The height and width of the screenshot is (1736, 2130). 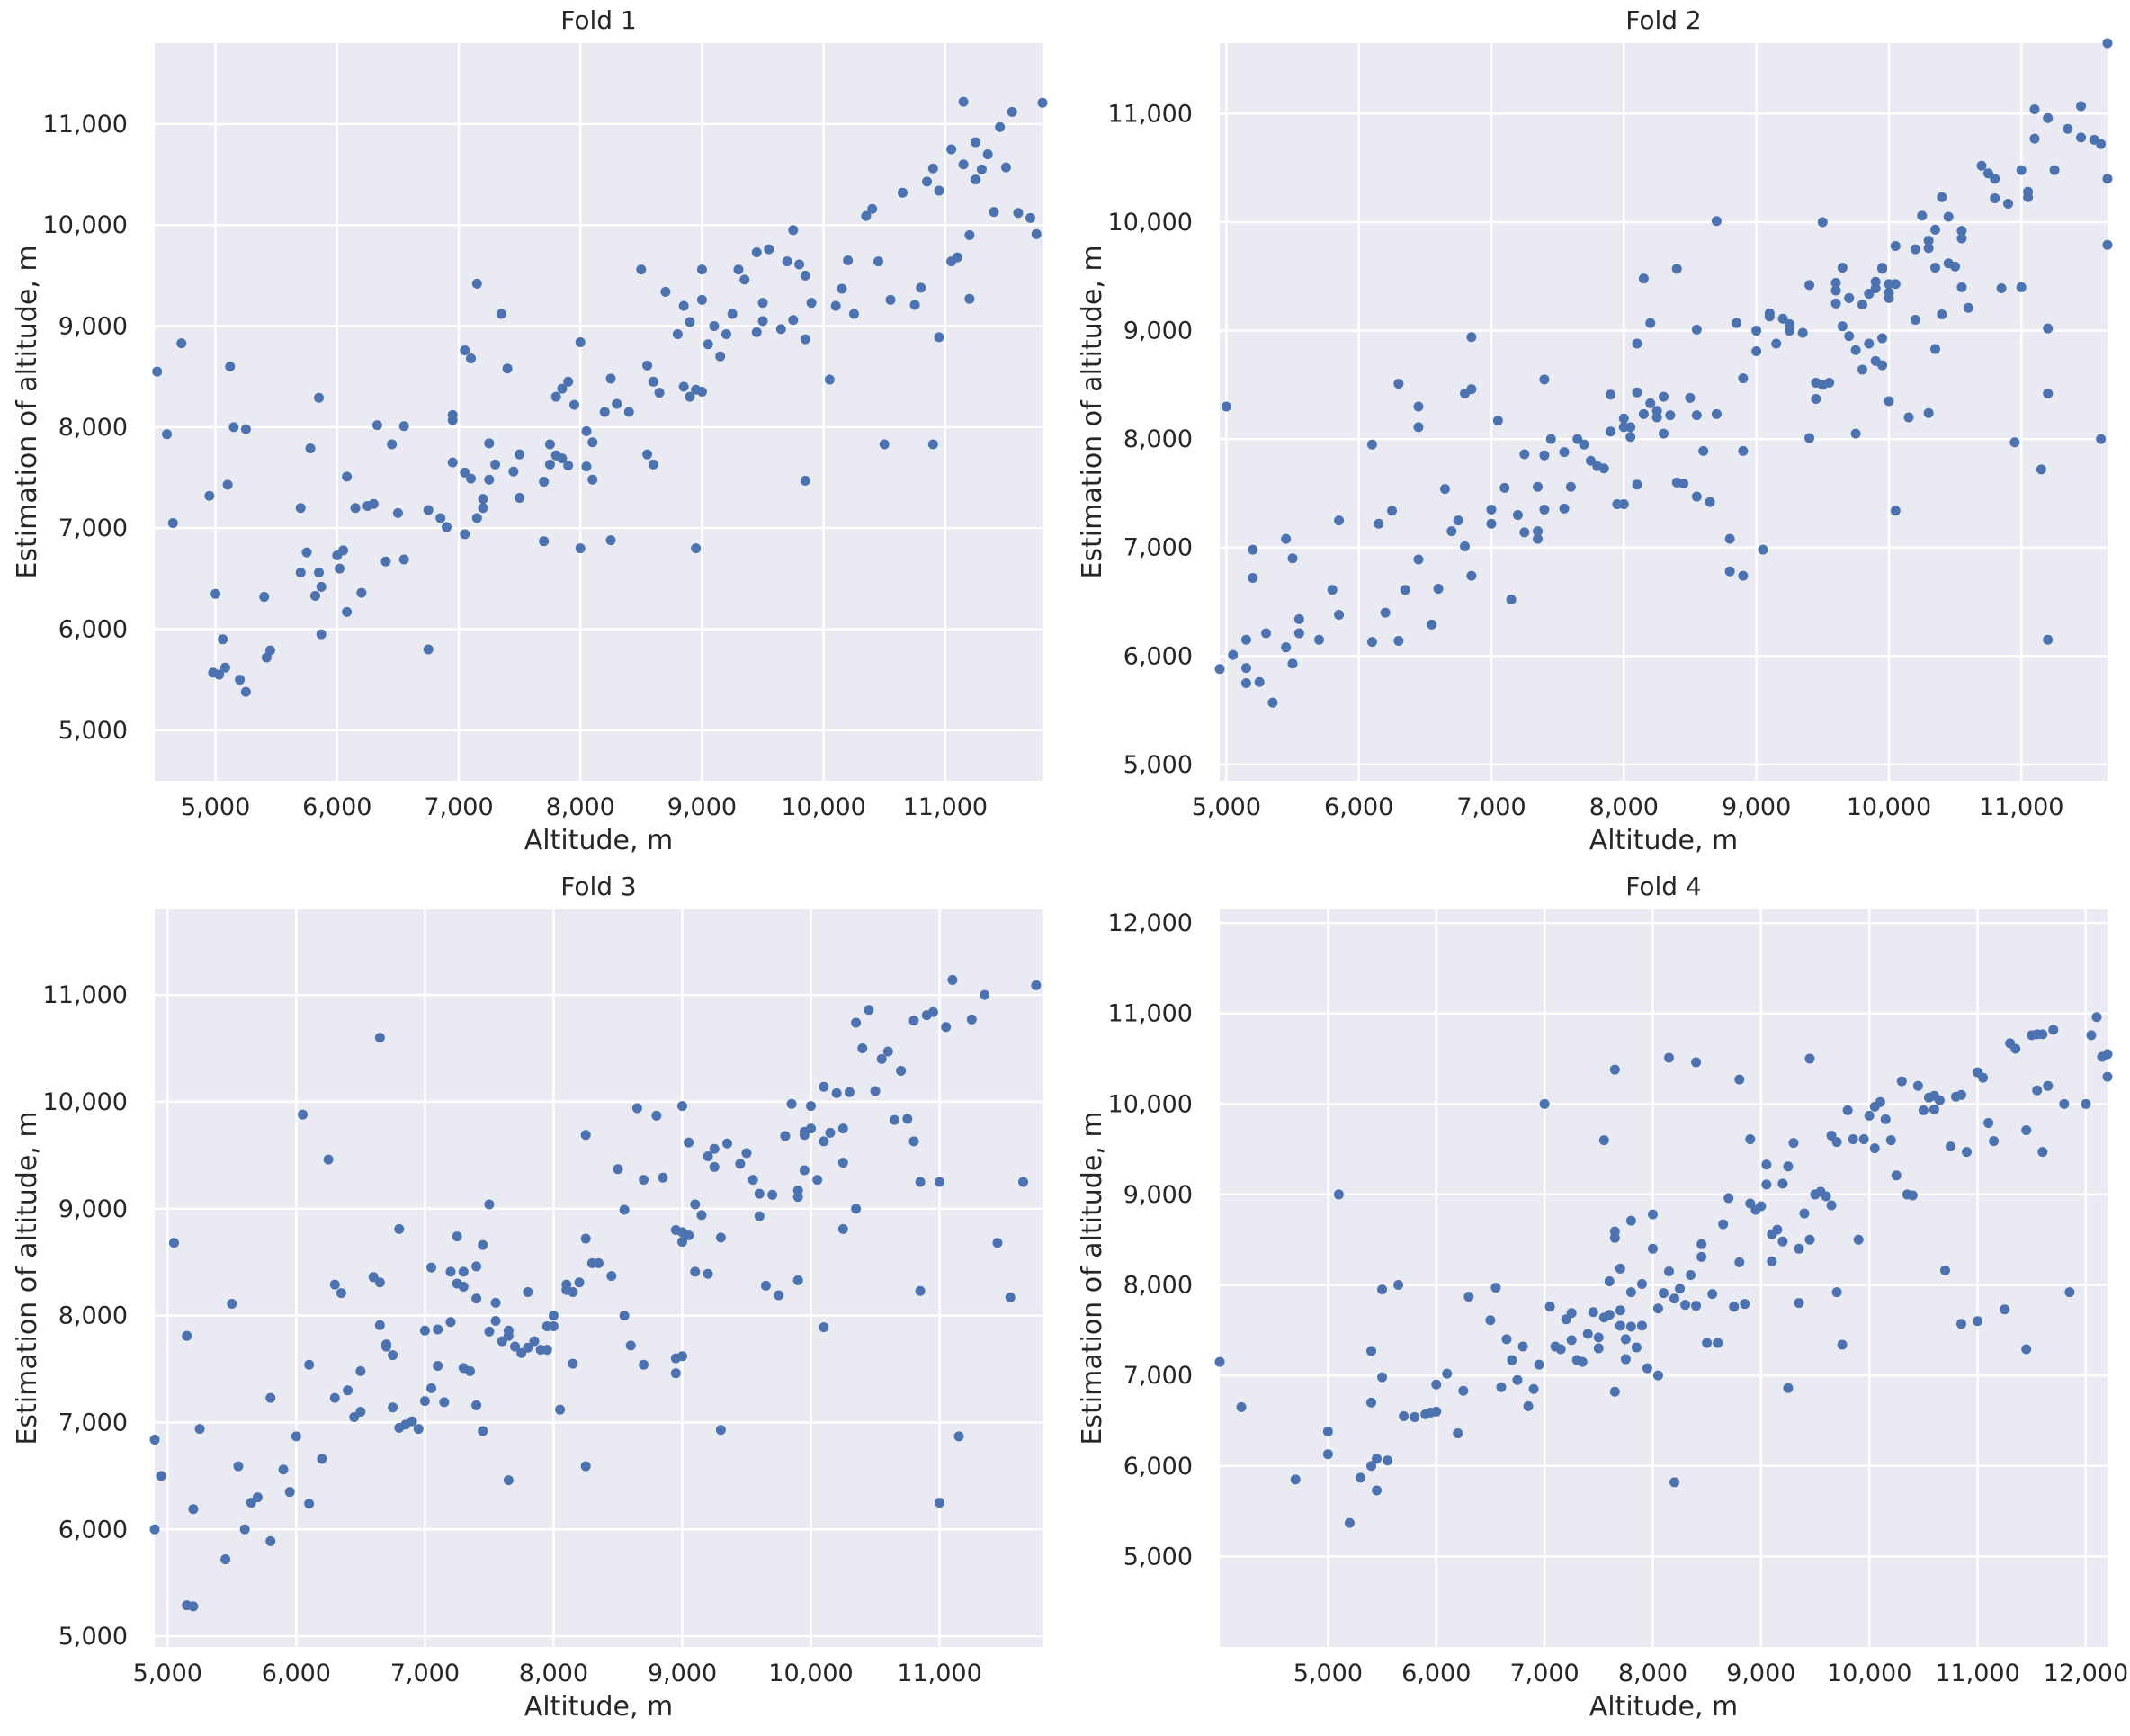 What do you see at coordinates (27, 411) in the screenshot?
I see `y-axis-label: Estimation of altitude, m` at bounding box center [27, 411].